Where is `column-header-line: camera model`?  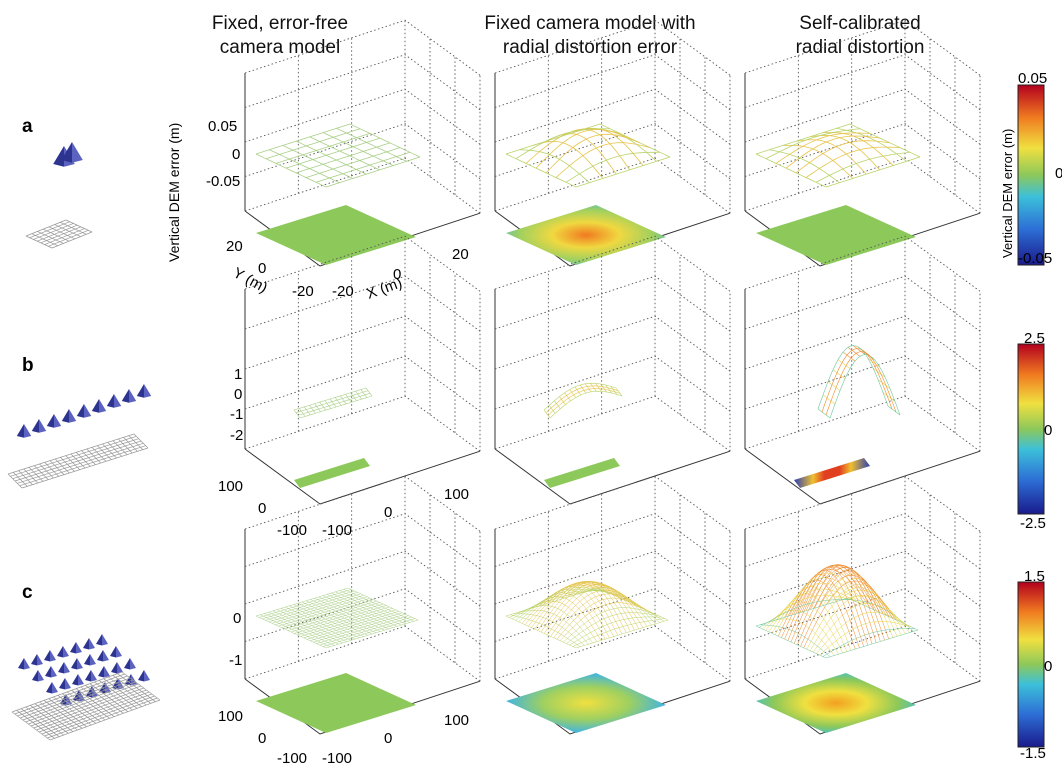
column-header-line: camera model is located at coordinates (280, 47).